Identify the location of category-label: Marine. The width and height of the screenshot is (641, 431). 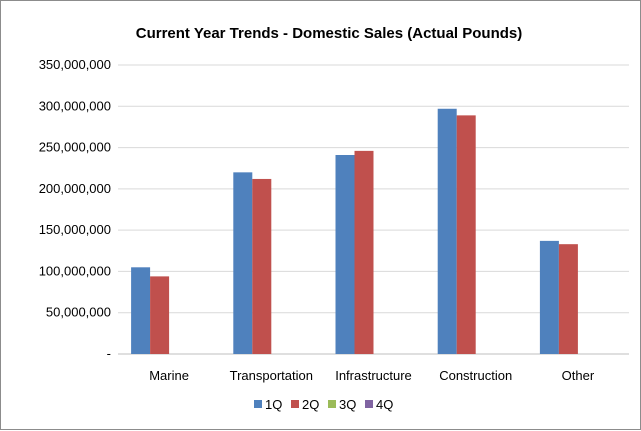
(169, 375).